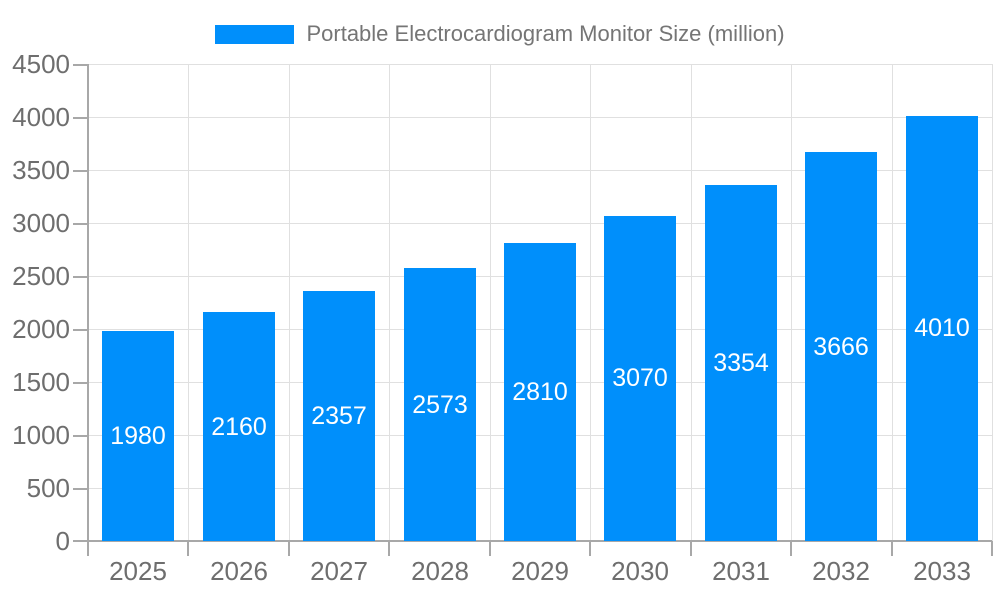 This screenshot has width=1000, height=600. Describe the element at coordinates (841, 571) in the screenshot. I see `x-tick-label: 2032` at that location.